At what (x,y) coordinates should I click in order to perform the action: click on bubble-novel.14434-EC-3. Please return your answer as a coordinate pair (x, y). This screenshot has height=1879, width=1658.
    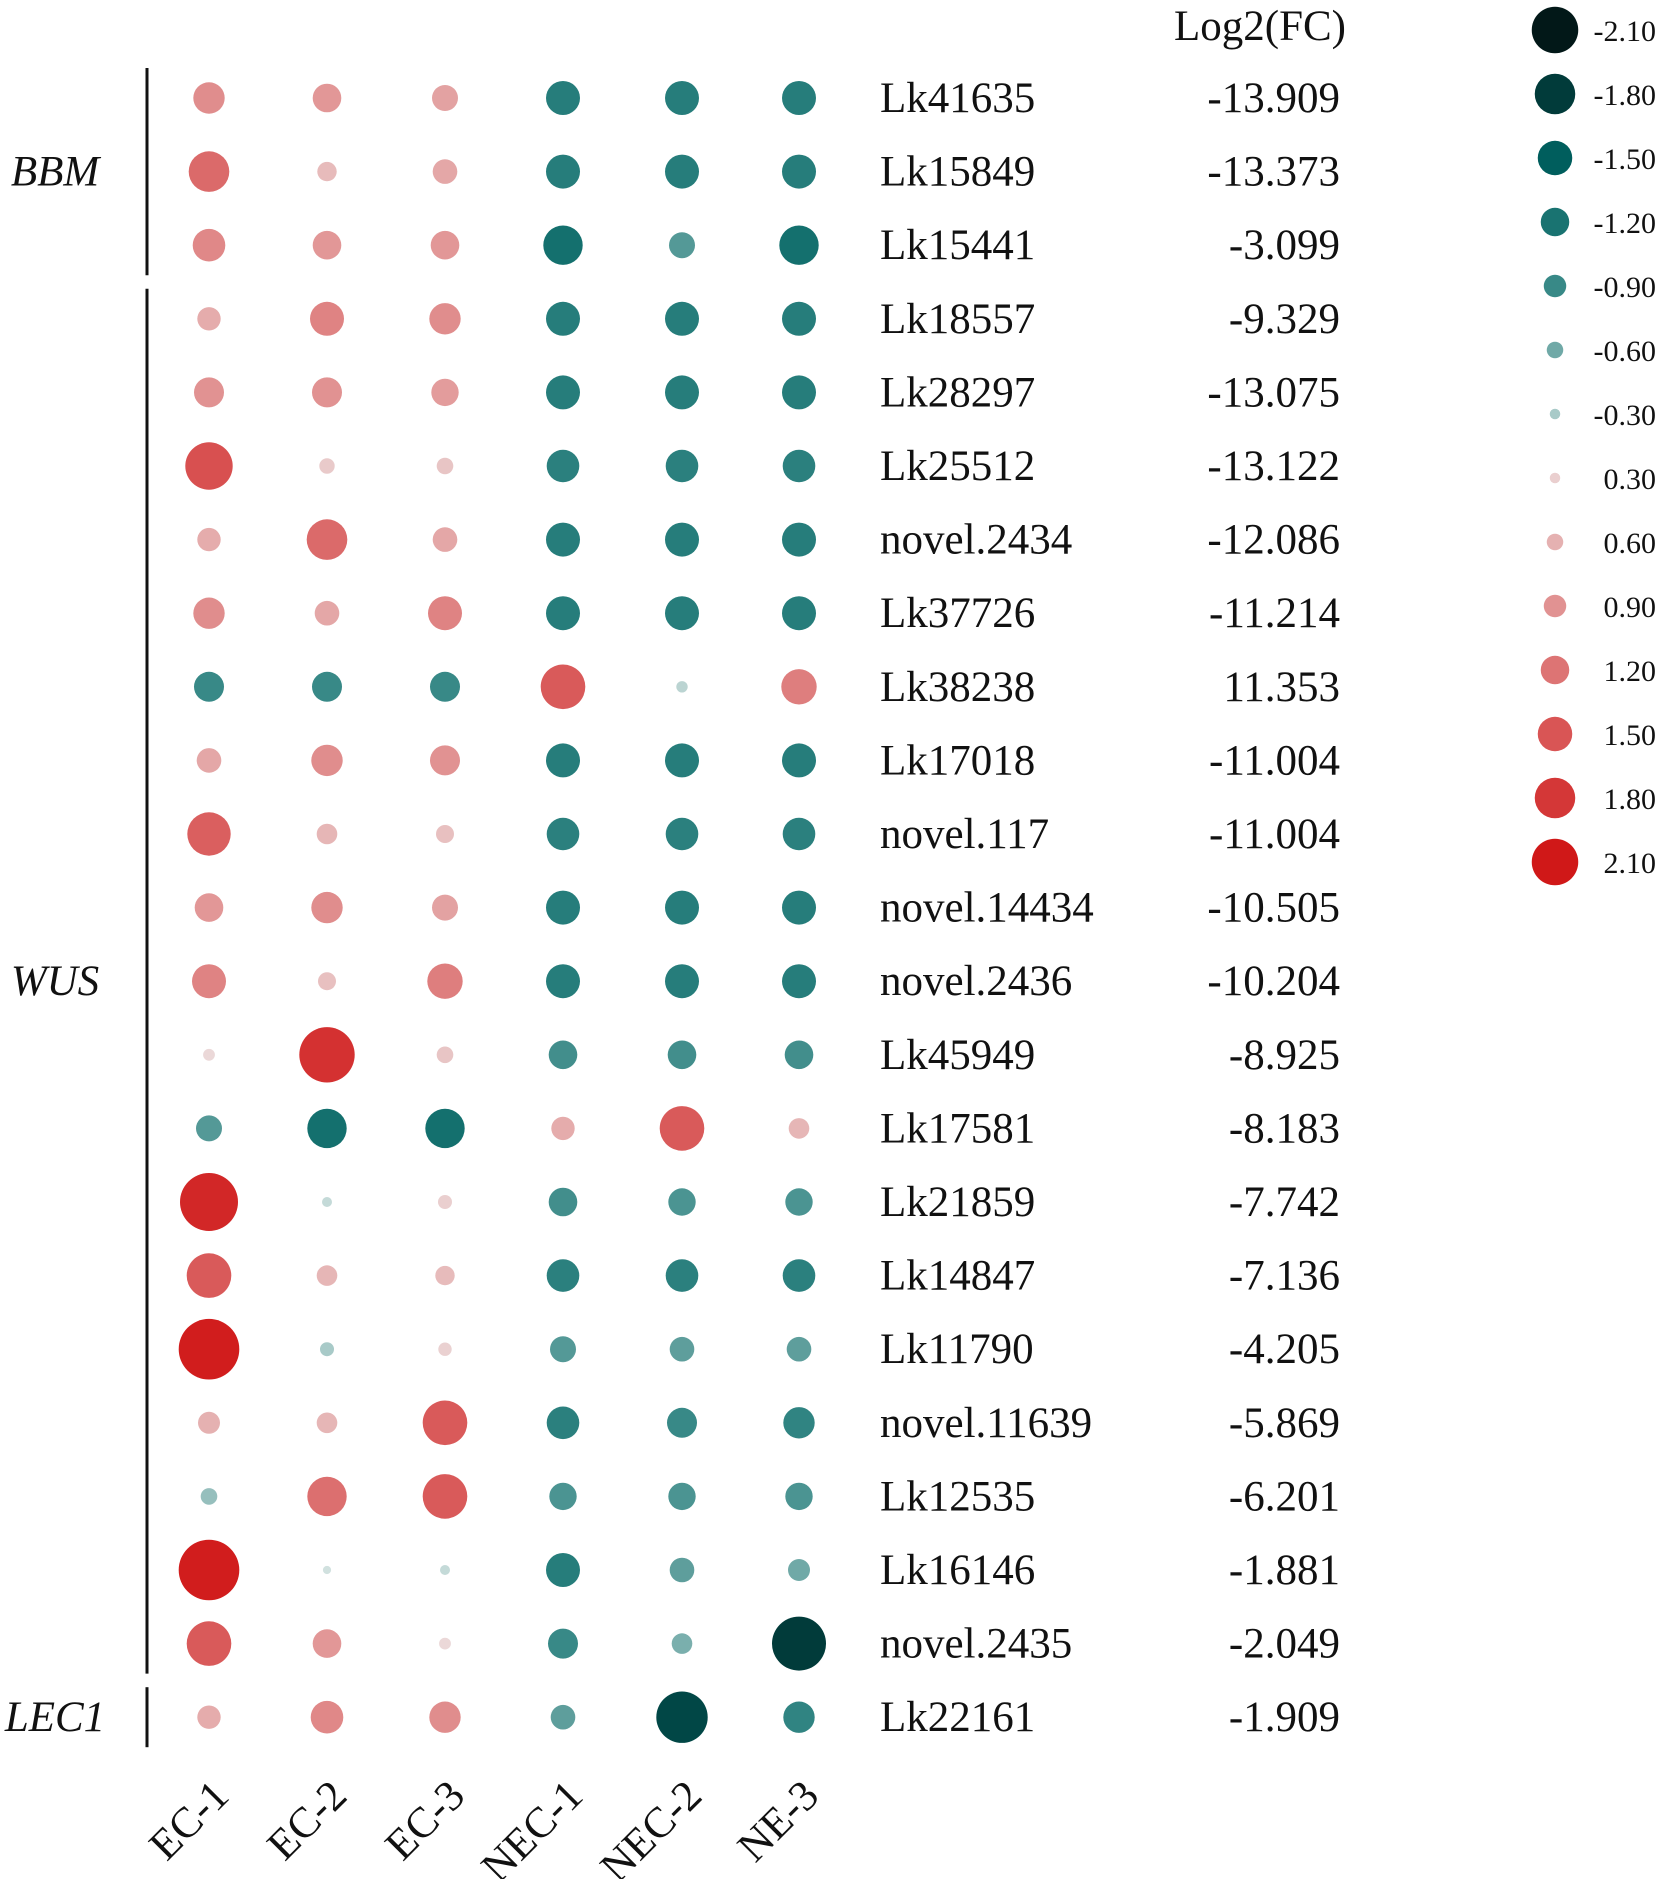
    Looking at the image, I should click on (445, 907).